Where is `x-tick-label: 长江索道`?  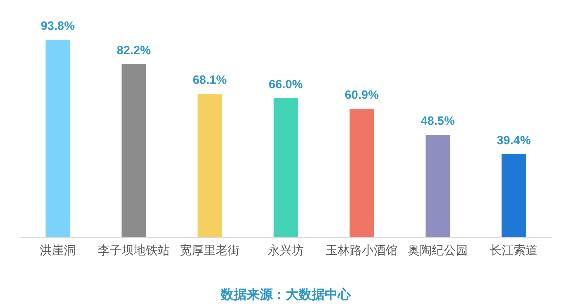
x-tick-label: 长江索道 is located at coordinates (514, 251).